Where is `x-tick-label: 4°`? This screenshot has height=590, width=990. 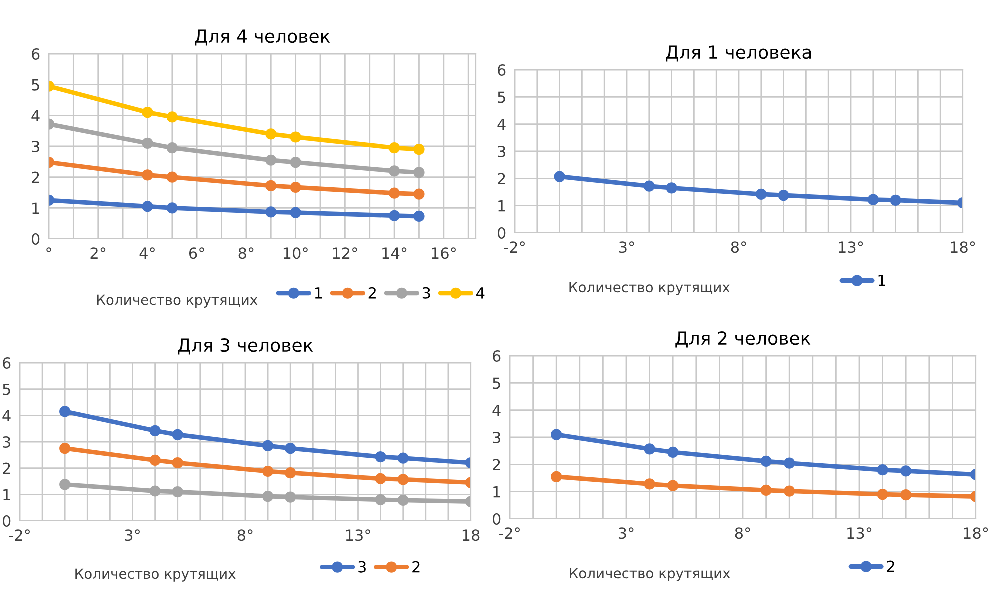 x-tick-label: 4° is located at coordinates (147, 253).